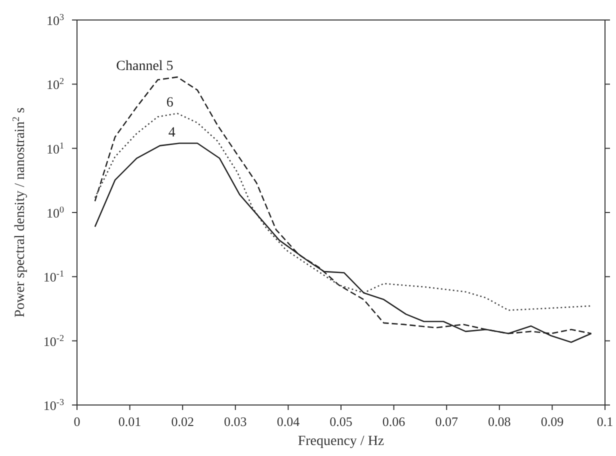  What do you see at coordinates (55, 84) in the screenshot?
I see `y-tick-label: 10$^{2}$` at bounding box center [55, 84].